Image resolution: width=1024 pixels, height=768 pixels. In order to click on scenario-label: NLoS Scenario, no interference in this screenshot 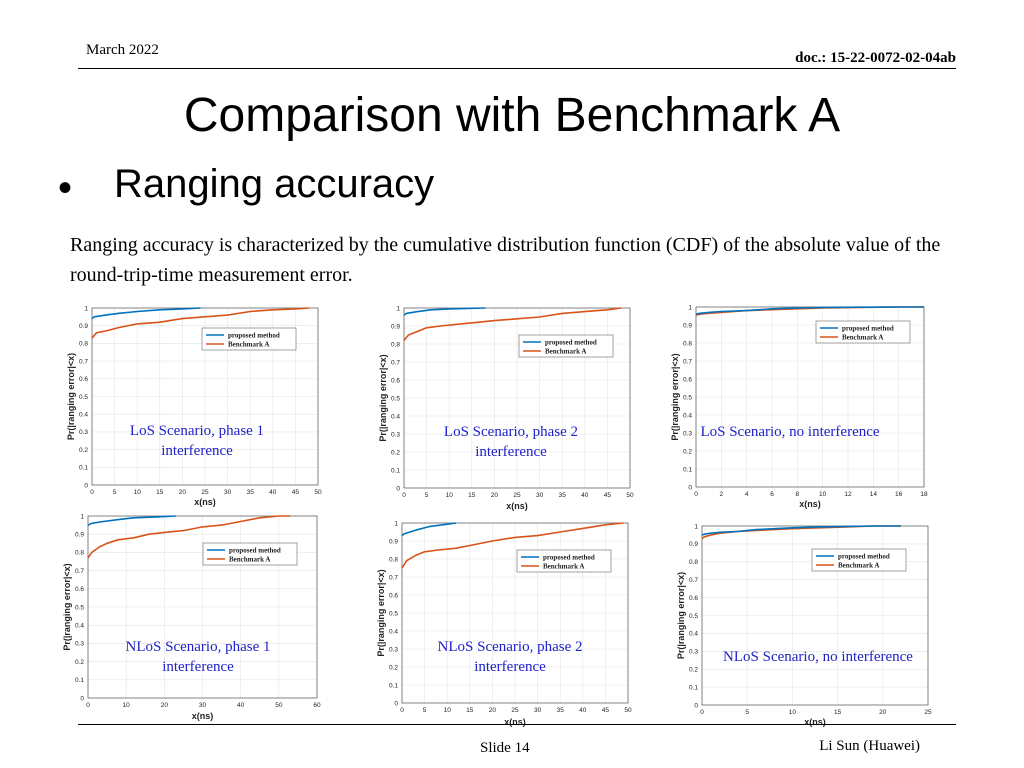, I will do `click(818, 657)`.